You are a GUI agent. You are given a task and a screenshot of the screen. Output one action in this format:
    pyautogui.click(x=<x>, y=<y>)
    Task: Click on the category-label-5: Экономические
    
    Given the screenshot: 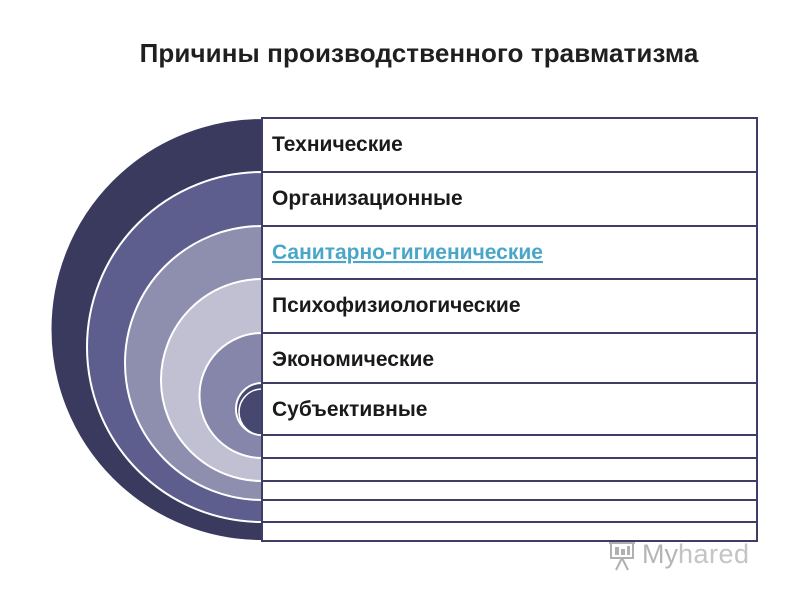 What is the action you would take?
    pyautogui.click(x=353, y=359)
    